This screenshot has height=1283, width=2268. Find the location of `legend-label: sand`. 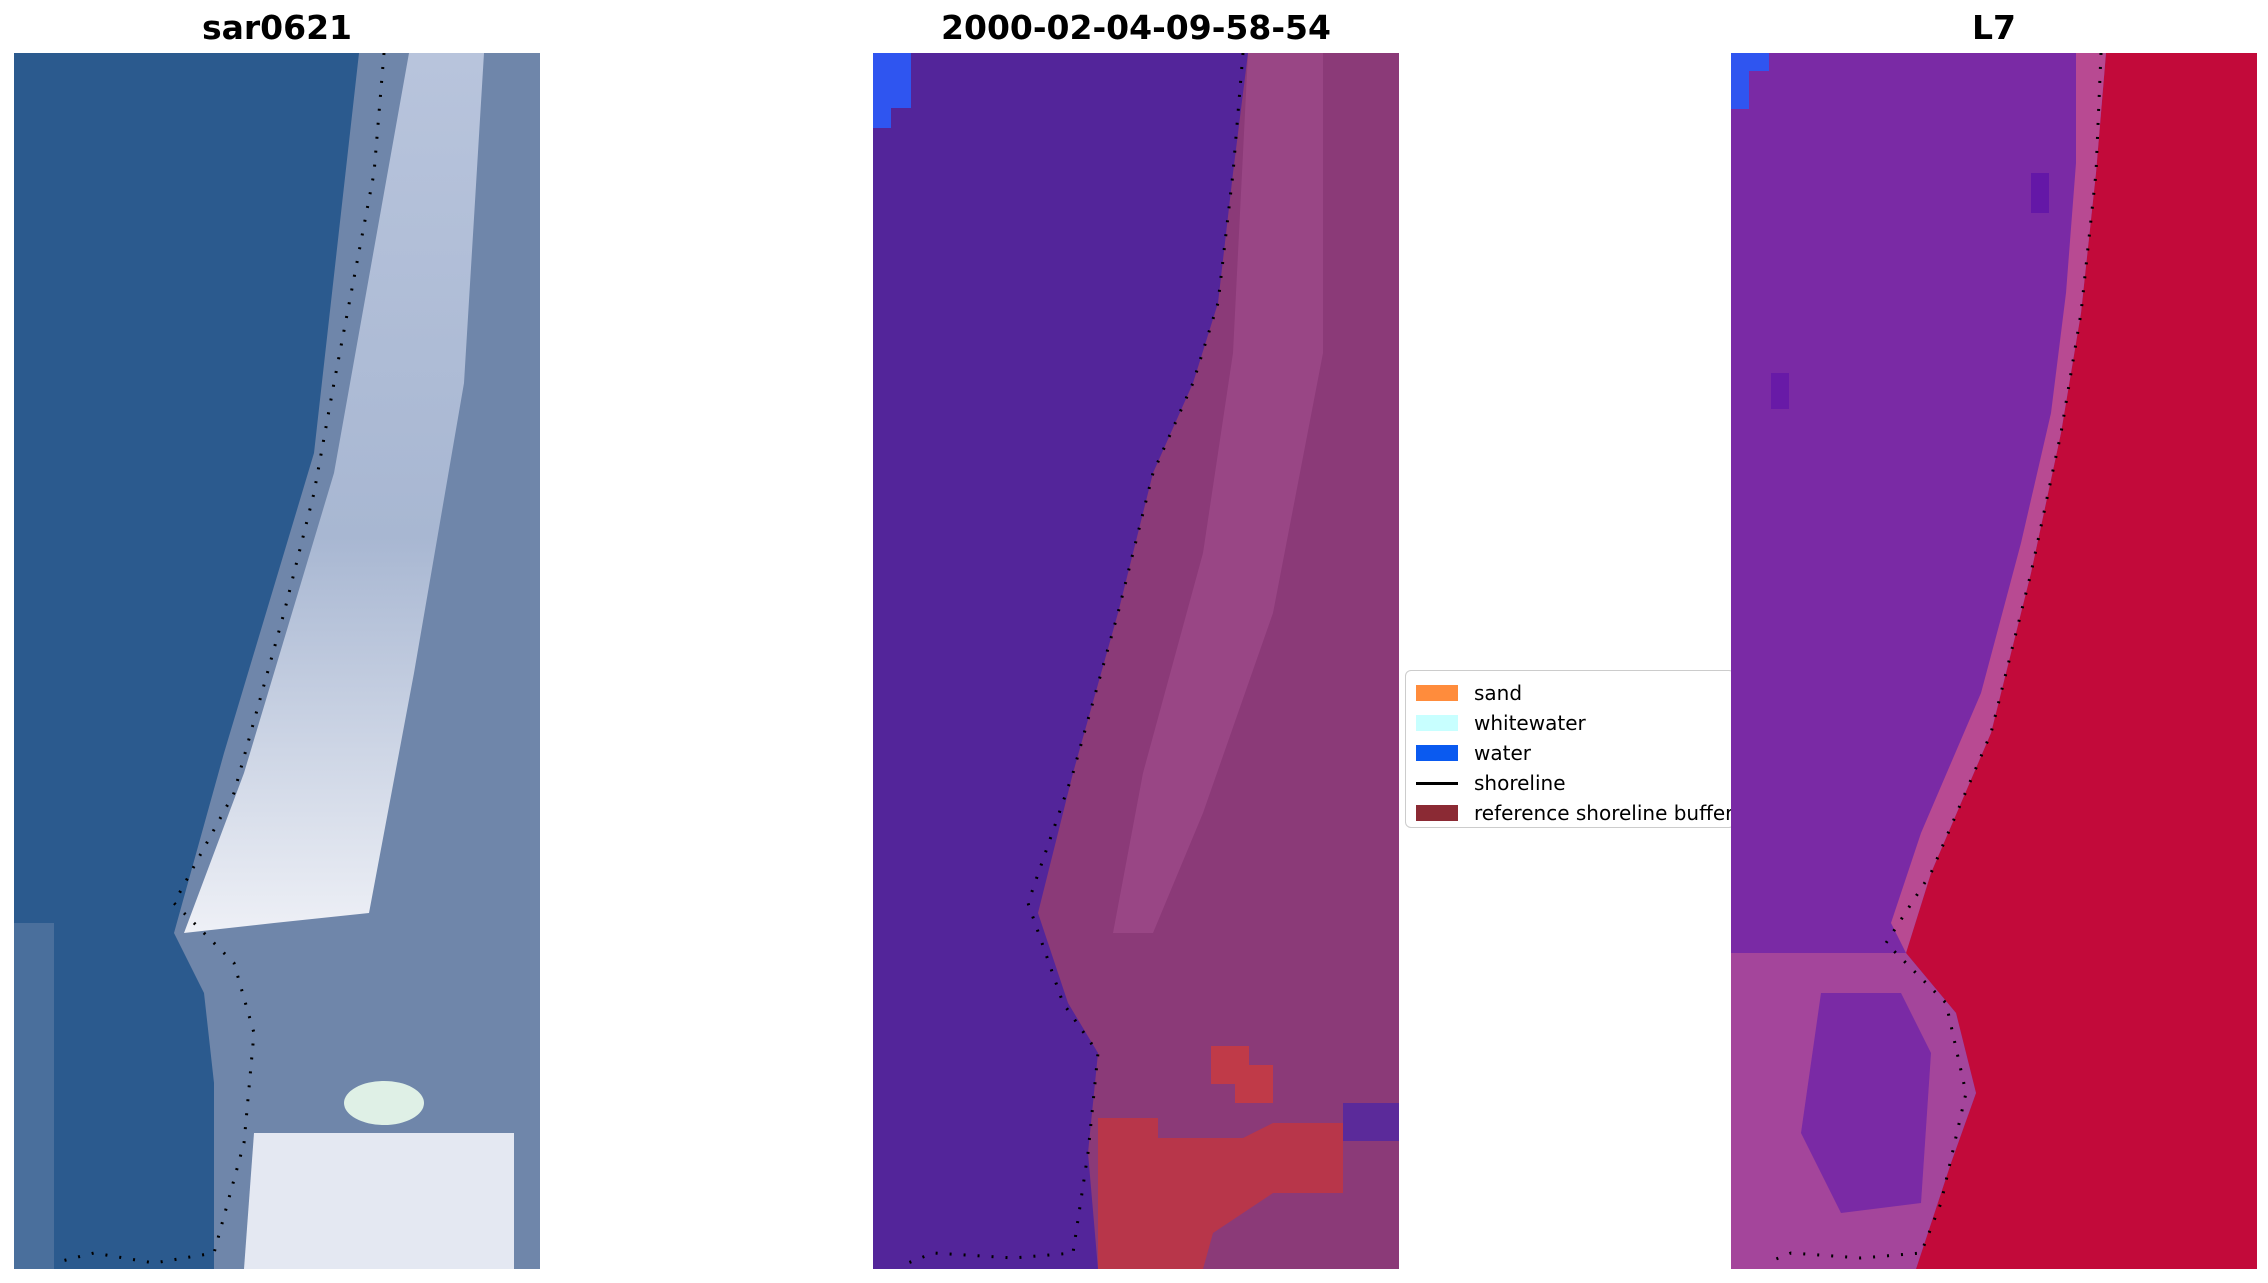

legend-label: sand is located at coordinates (1498, 693).